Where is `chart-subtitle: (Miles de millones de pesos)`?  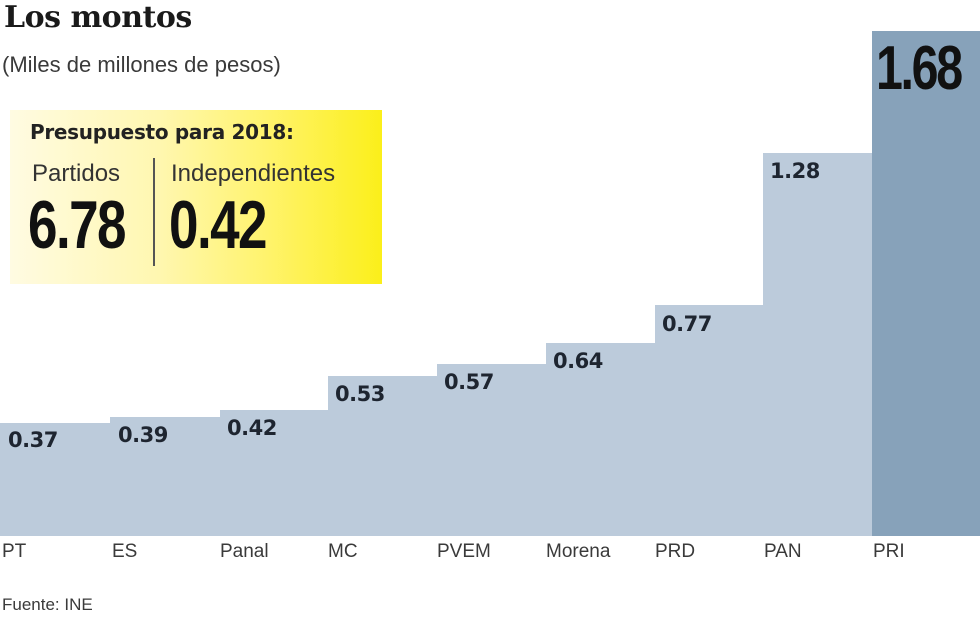
chart-subtitle: (Miles de millones de pesos) is located at coordinates (141, 64).